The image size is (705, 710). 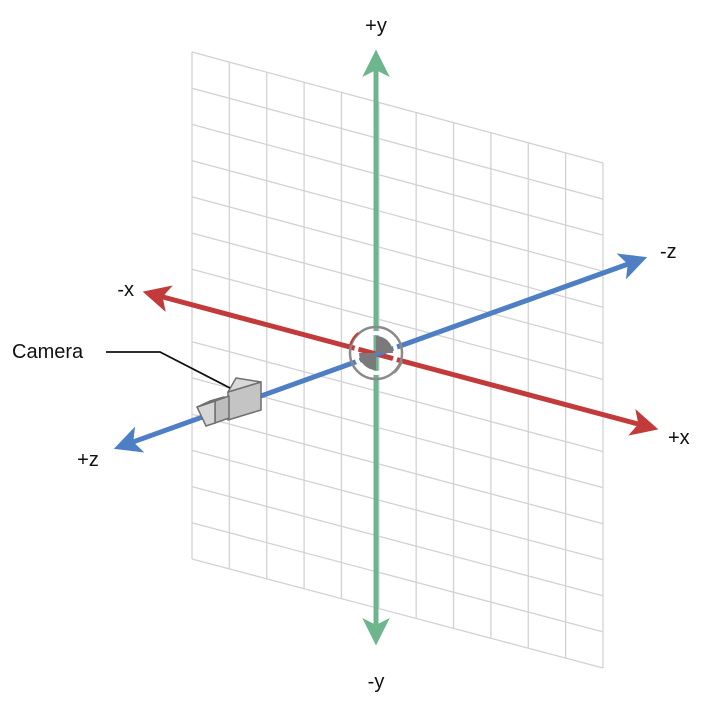 I want to click on x-negative-label: -x, so click(x=125, y=290).